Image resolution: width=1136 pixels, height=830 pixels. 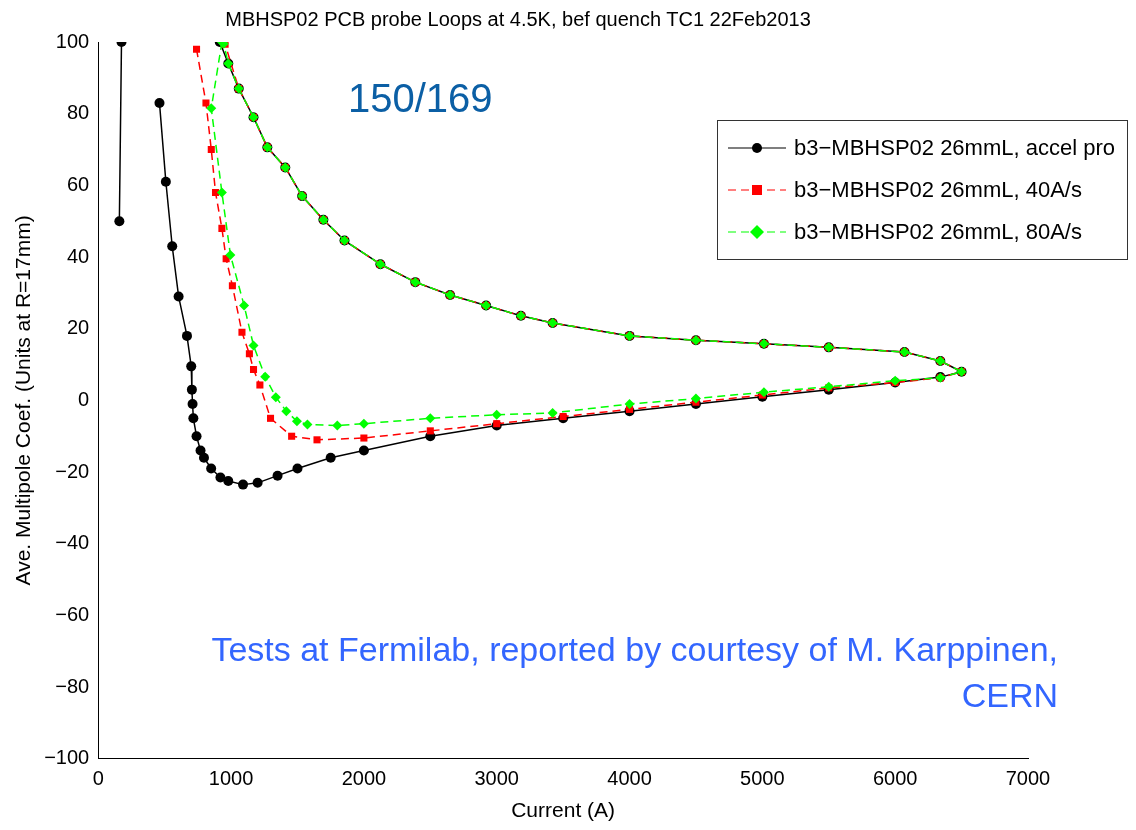 I want to click on x-tick-label: 1000, so click(x=231, y=778).